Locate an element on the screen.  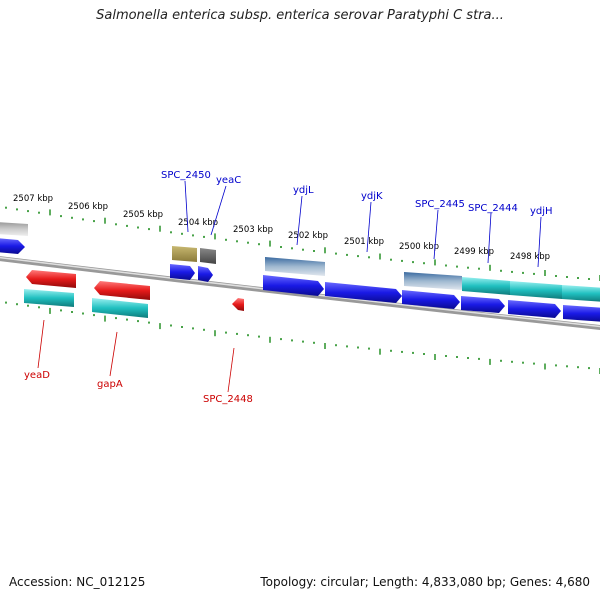
reverse-strand-features is located at coordinates (134, 294).